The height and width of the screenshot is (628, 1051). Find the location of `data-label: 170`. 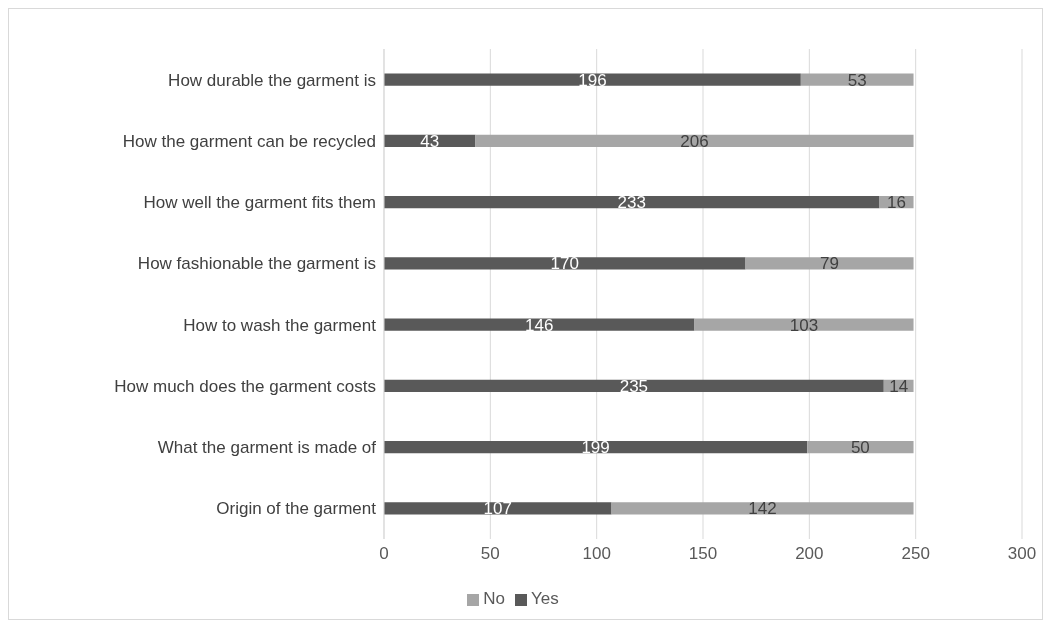

data-label: 170 is located at coordinates (564, 264).